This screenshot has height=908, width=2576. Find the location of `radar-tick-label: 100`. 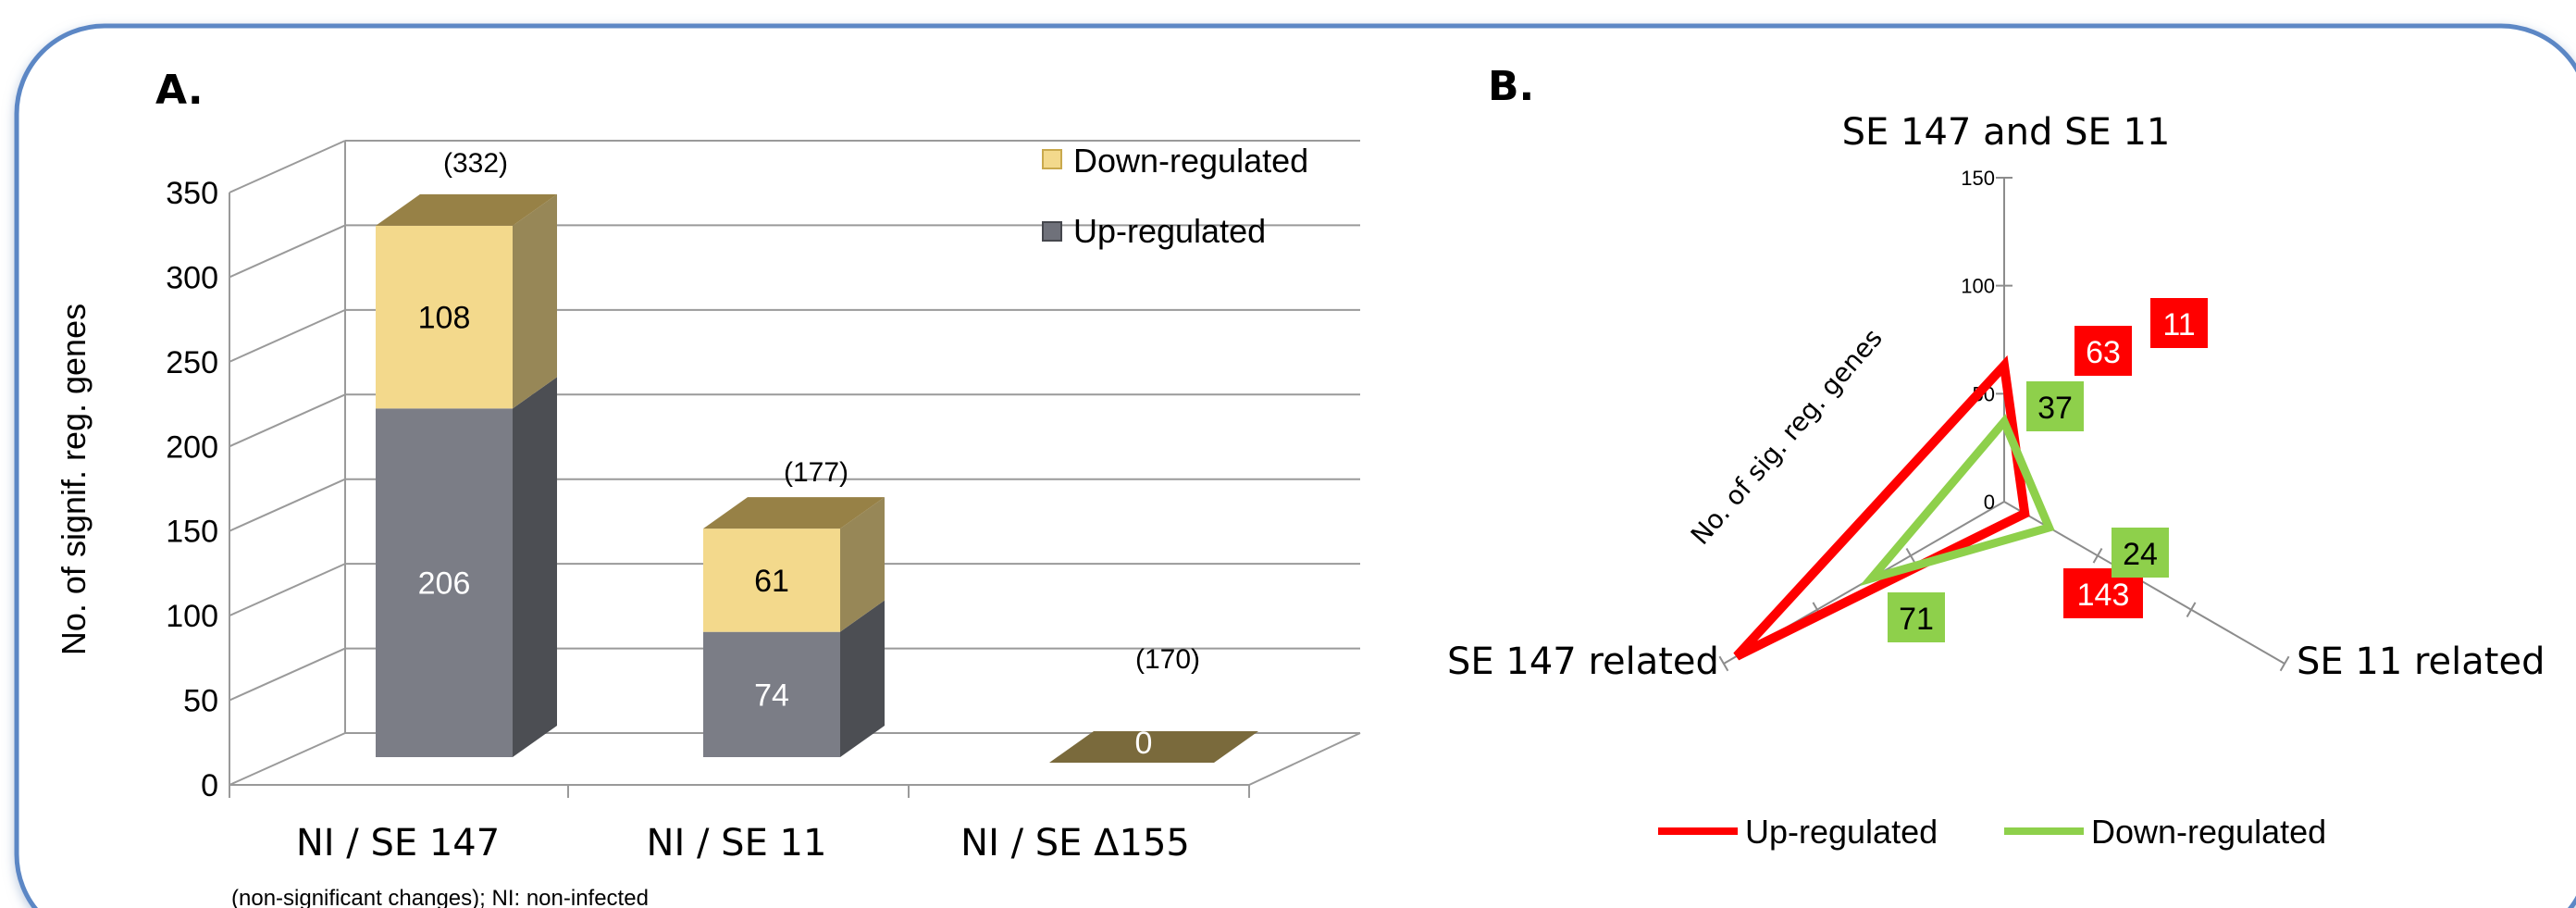

radar-tick-label: 100 is located at coordinates (1978, 286).